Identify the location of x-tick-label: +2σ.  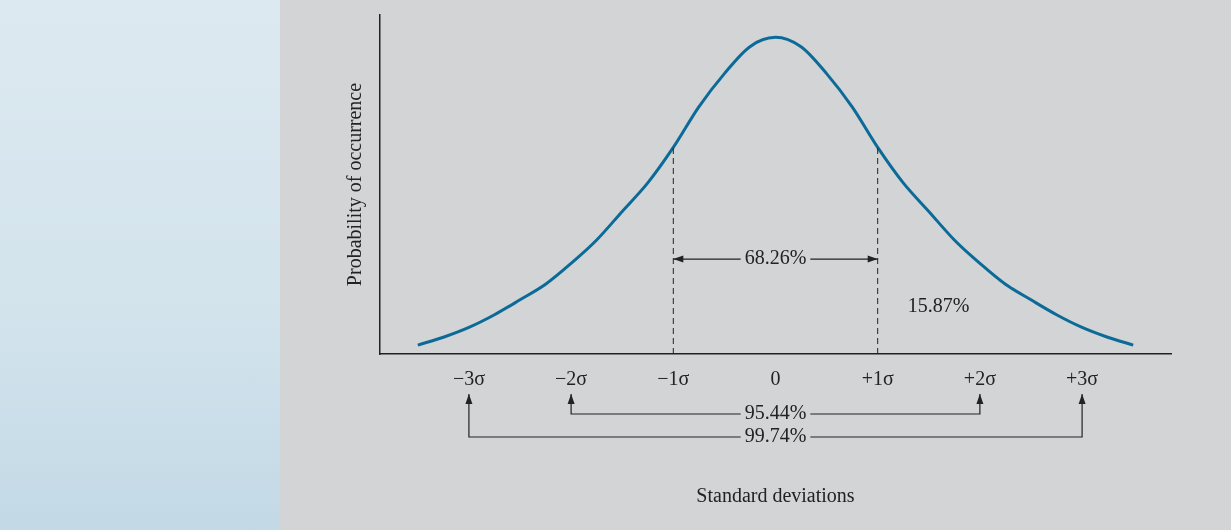
(980, 378).